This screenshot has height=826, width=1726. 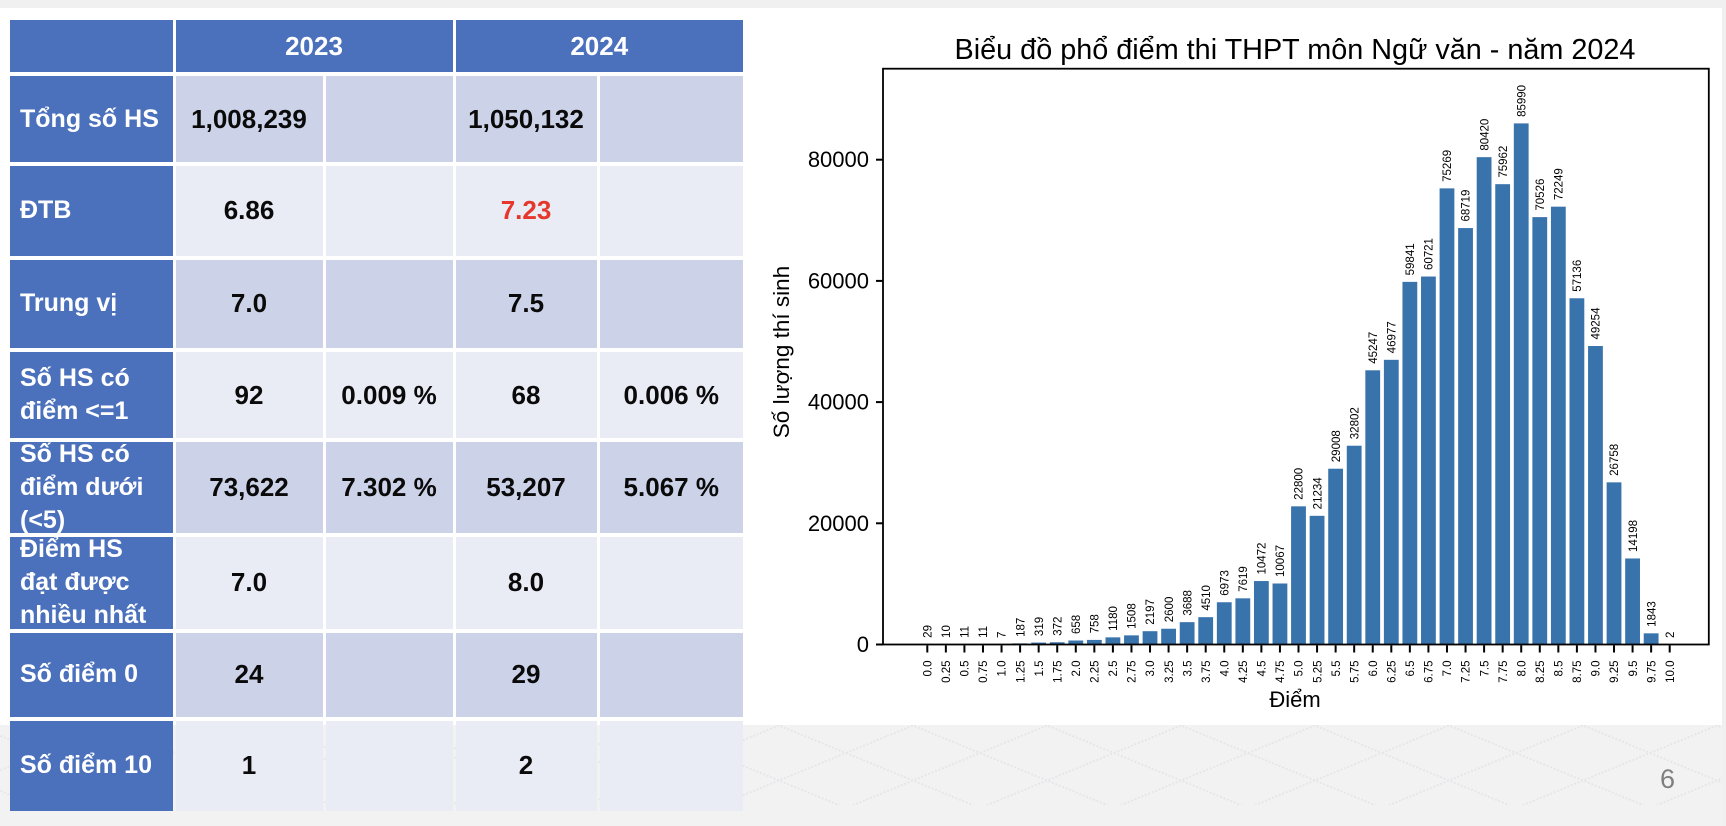 I want to click on svg-text: 68719, so click(x=1467, y=206).